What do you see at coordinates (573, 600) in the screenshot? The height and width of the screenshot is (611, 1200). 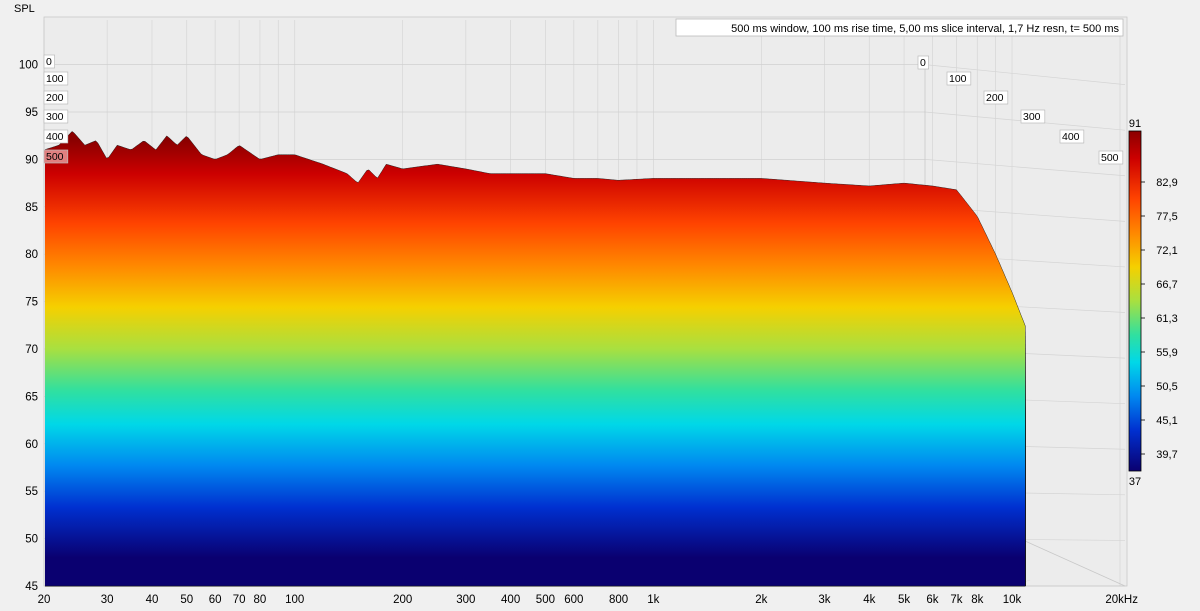 I see `x-tick-label: 600` at bounding box center [573, 600].